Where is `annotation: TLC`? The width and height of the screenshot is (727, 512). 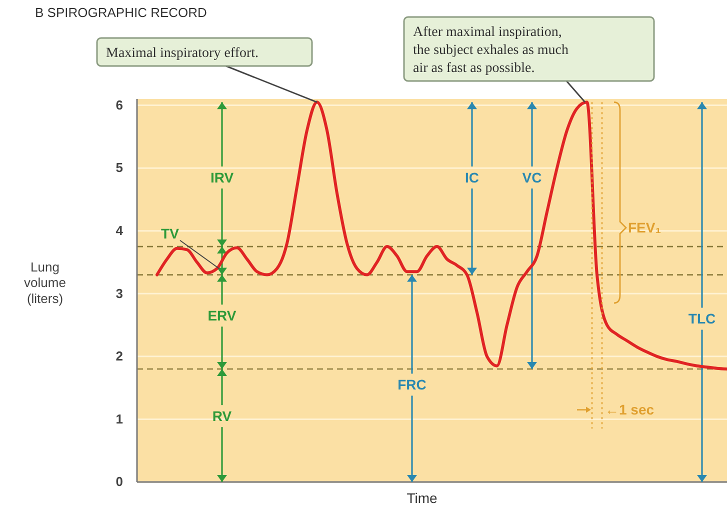 annotation: TLC is located at coordinates (702, 318).